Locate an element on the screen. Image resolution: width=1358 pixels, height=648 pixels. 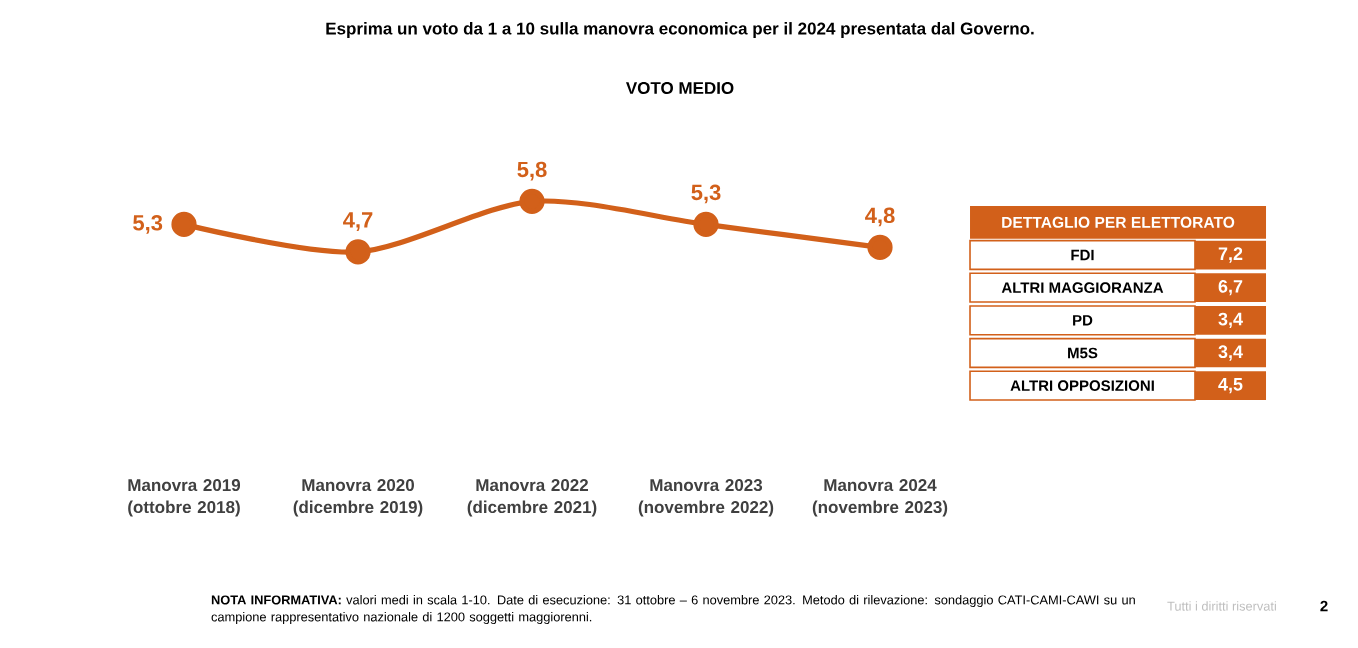
data-label: 5,8 is located at coordinates (532, 171).